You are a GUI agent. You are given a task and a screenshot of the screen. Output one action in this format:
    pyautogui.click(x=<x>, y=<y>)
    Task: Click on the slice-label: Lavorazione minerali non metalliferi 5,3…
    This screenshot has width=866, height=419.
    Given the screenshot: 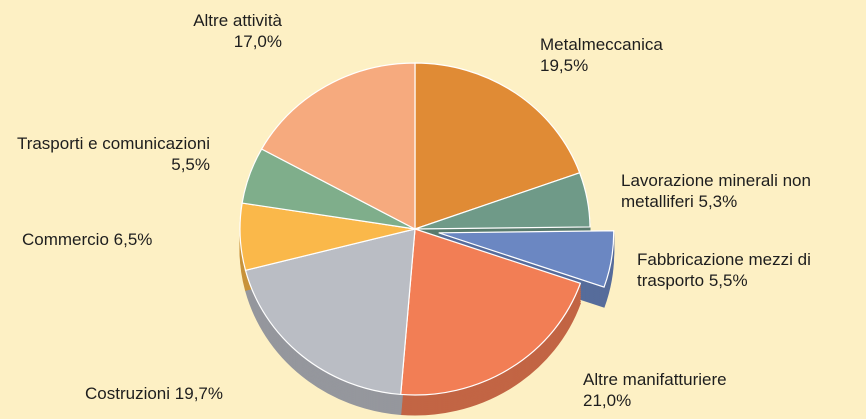 What is the action you would take?
    pyautogui.click(x=726, y=191)
    